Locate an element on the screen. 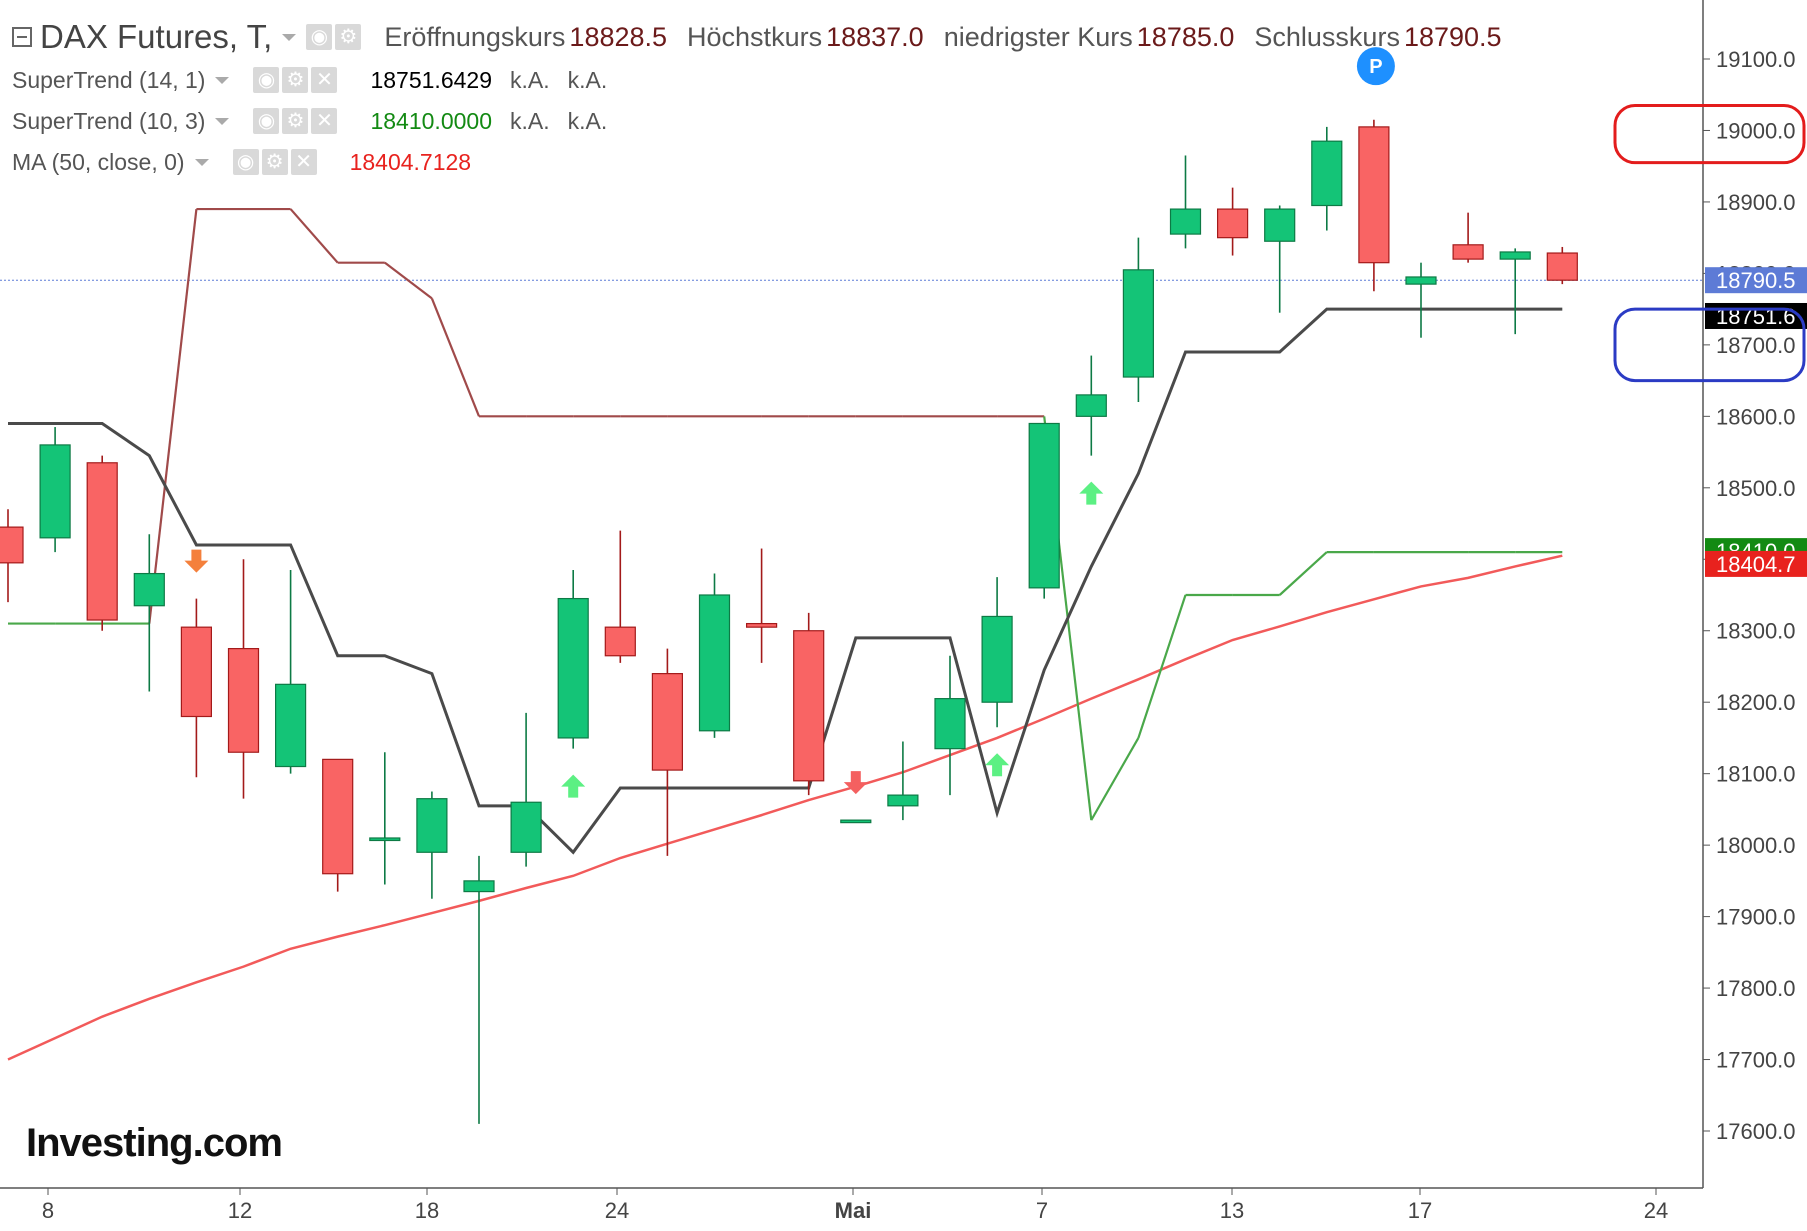 Image resolution: width=1807 pixels, height=1231 pixels. price-label-text: 18404.7 is located at coordinates (1756, 564).